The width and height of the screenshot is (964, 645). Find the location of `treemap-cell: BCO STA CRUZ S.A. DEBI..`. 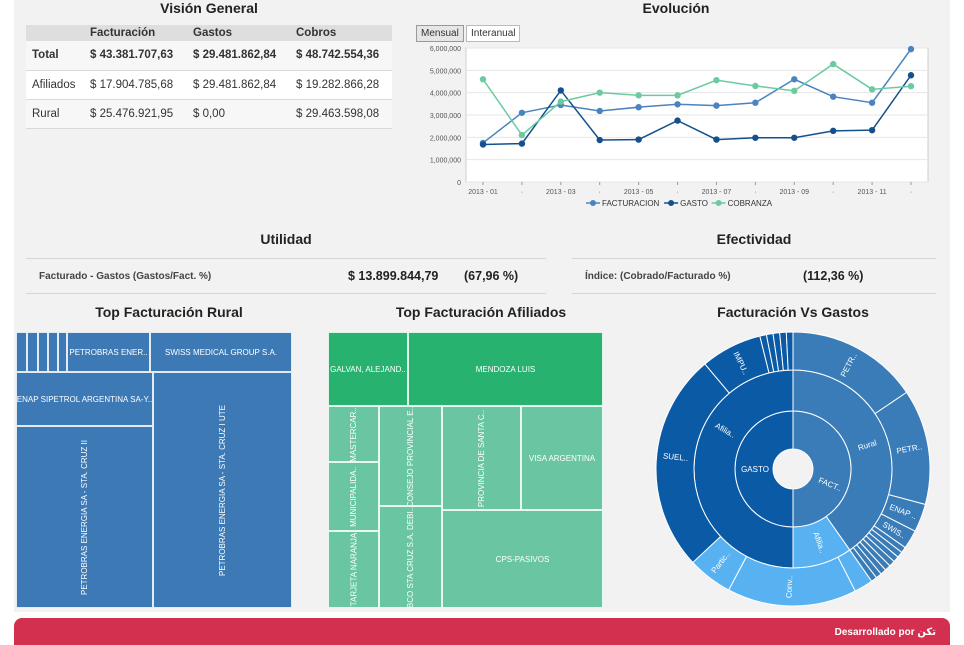

treemap-cell: BCO STA CRUZ S.A. DEBI.. is located at coordinates (410, 557).